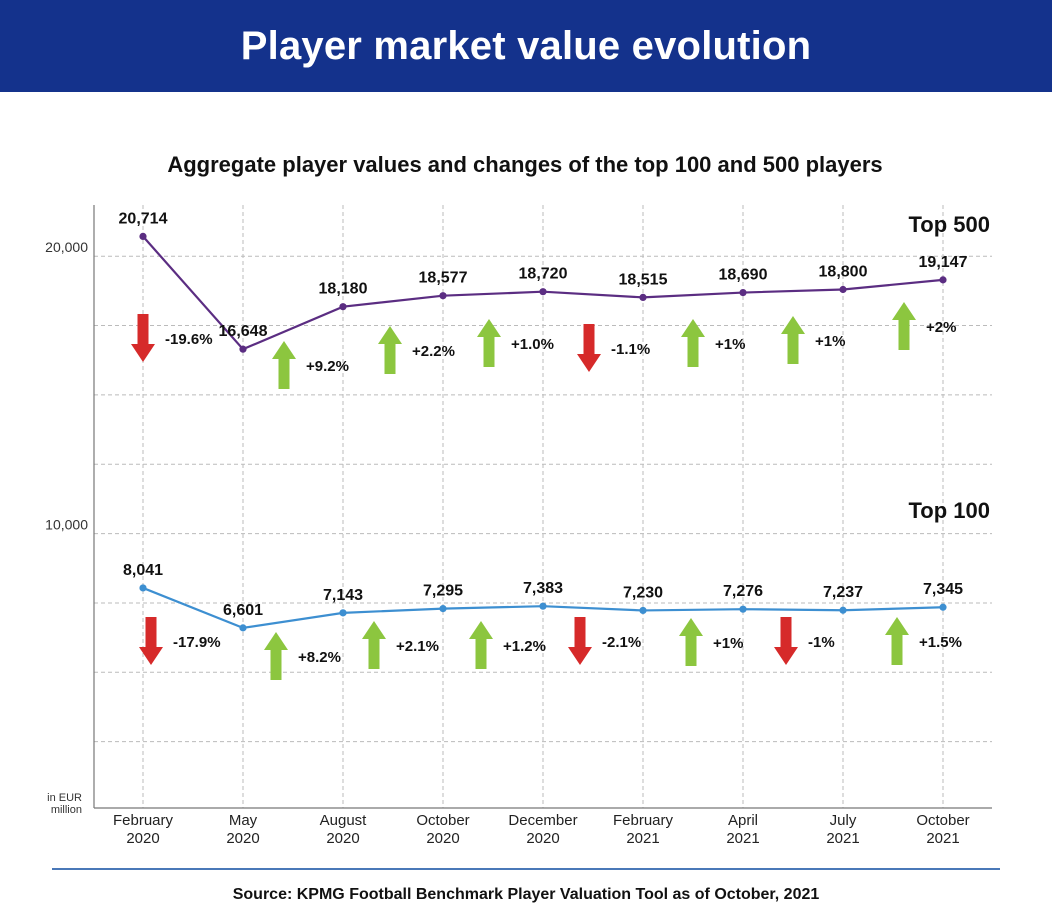 This screenshot has height=918, width=1052. I want to click on data-label: 7,383, so click(543, 588).